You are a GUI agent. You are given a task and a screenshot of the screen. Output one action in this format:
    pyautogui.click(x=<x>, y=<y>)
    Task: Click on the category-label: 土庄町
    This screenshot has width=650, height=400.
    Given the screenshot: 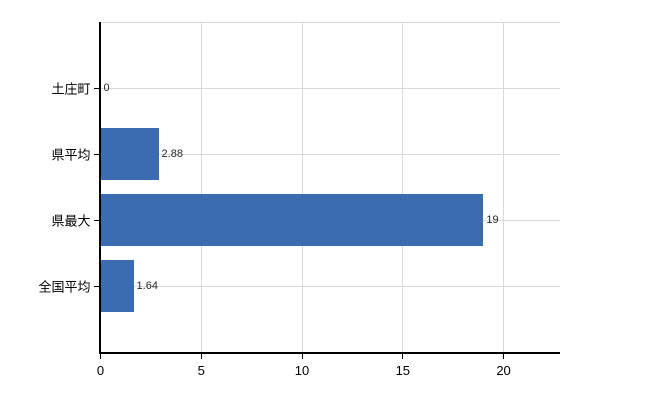 What is the action you would take?
    pyautogui.click(x=71, y=89)
    